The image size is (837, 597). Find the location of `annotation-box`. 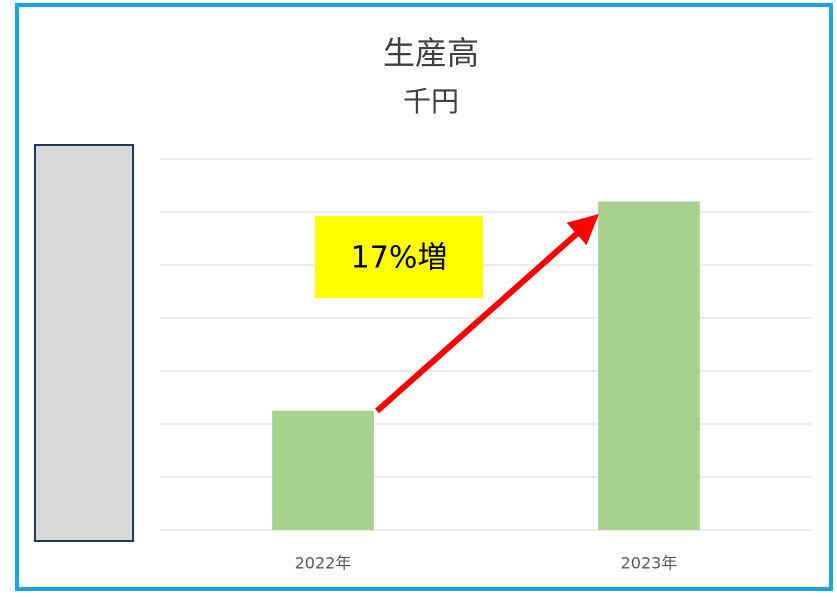

annotation-box is located at coordinates (399, 257).